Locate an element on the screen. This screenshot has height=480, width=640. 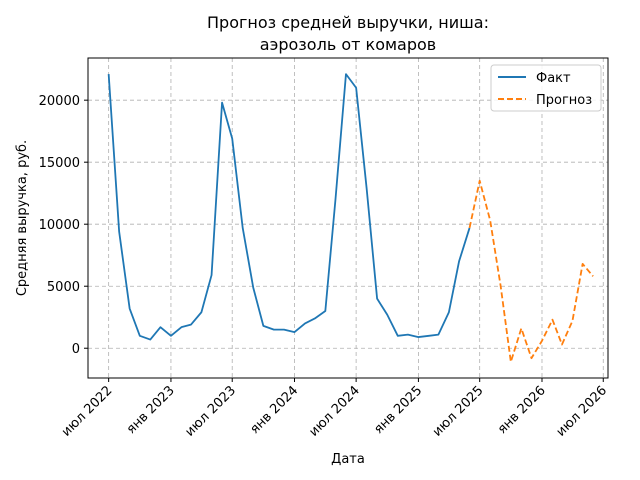
series-line-forecast is located at coordinates (531, 271).